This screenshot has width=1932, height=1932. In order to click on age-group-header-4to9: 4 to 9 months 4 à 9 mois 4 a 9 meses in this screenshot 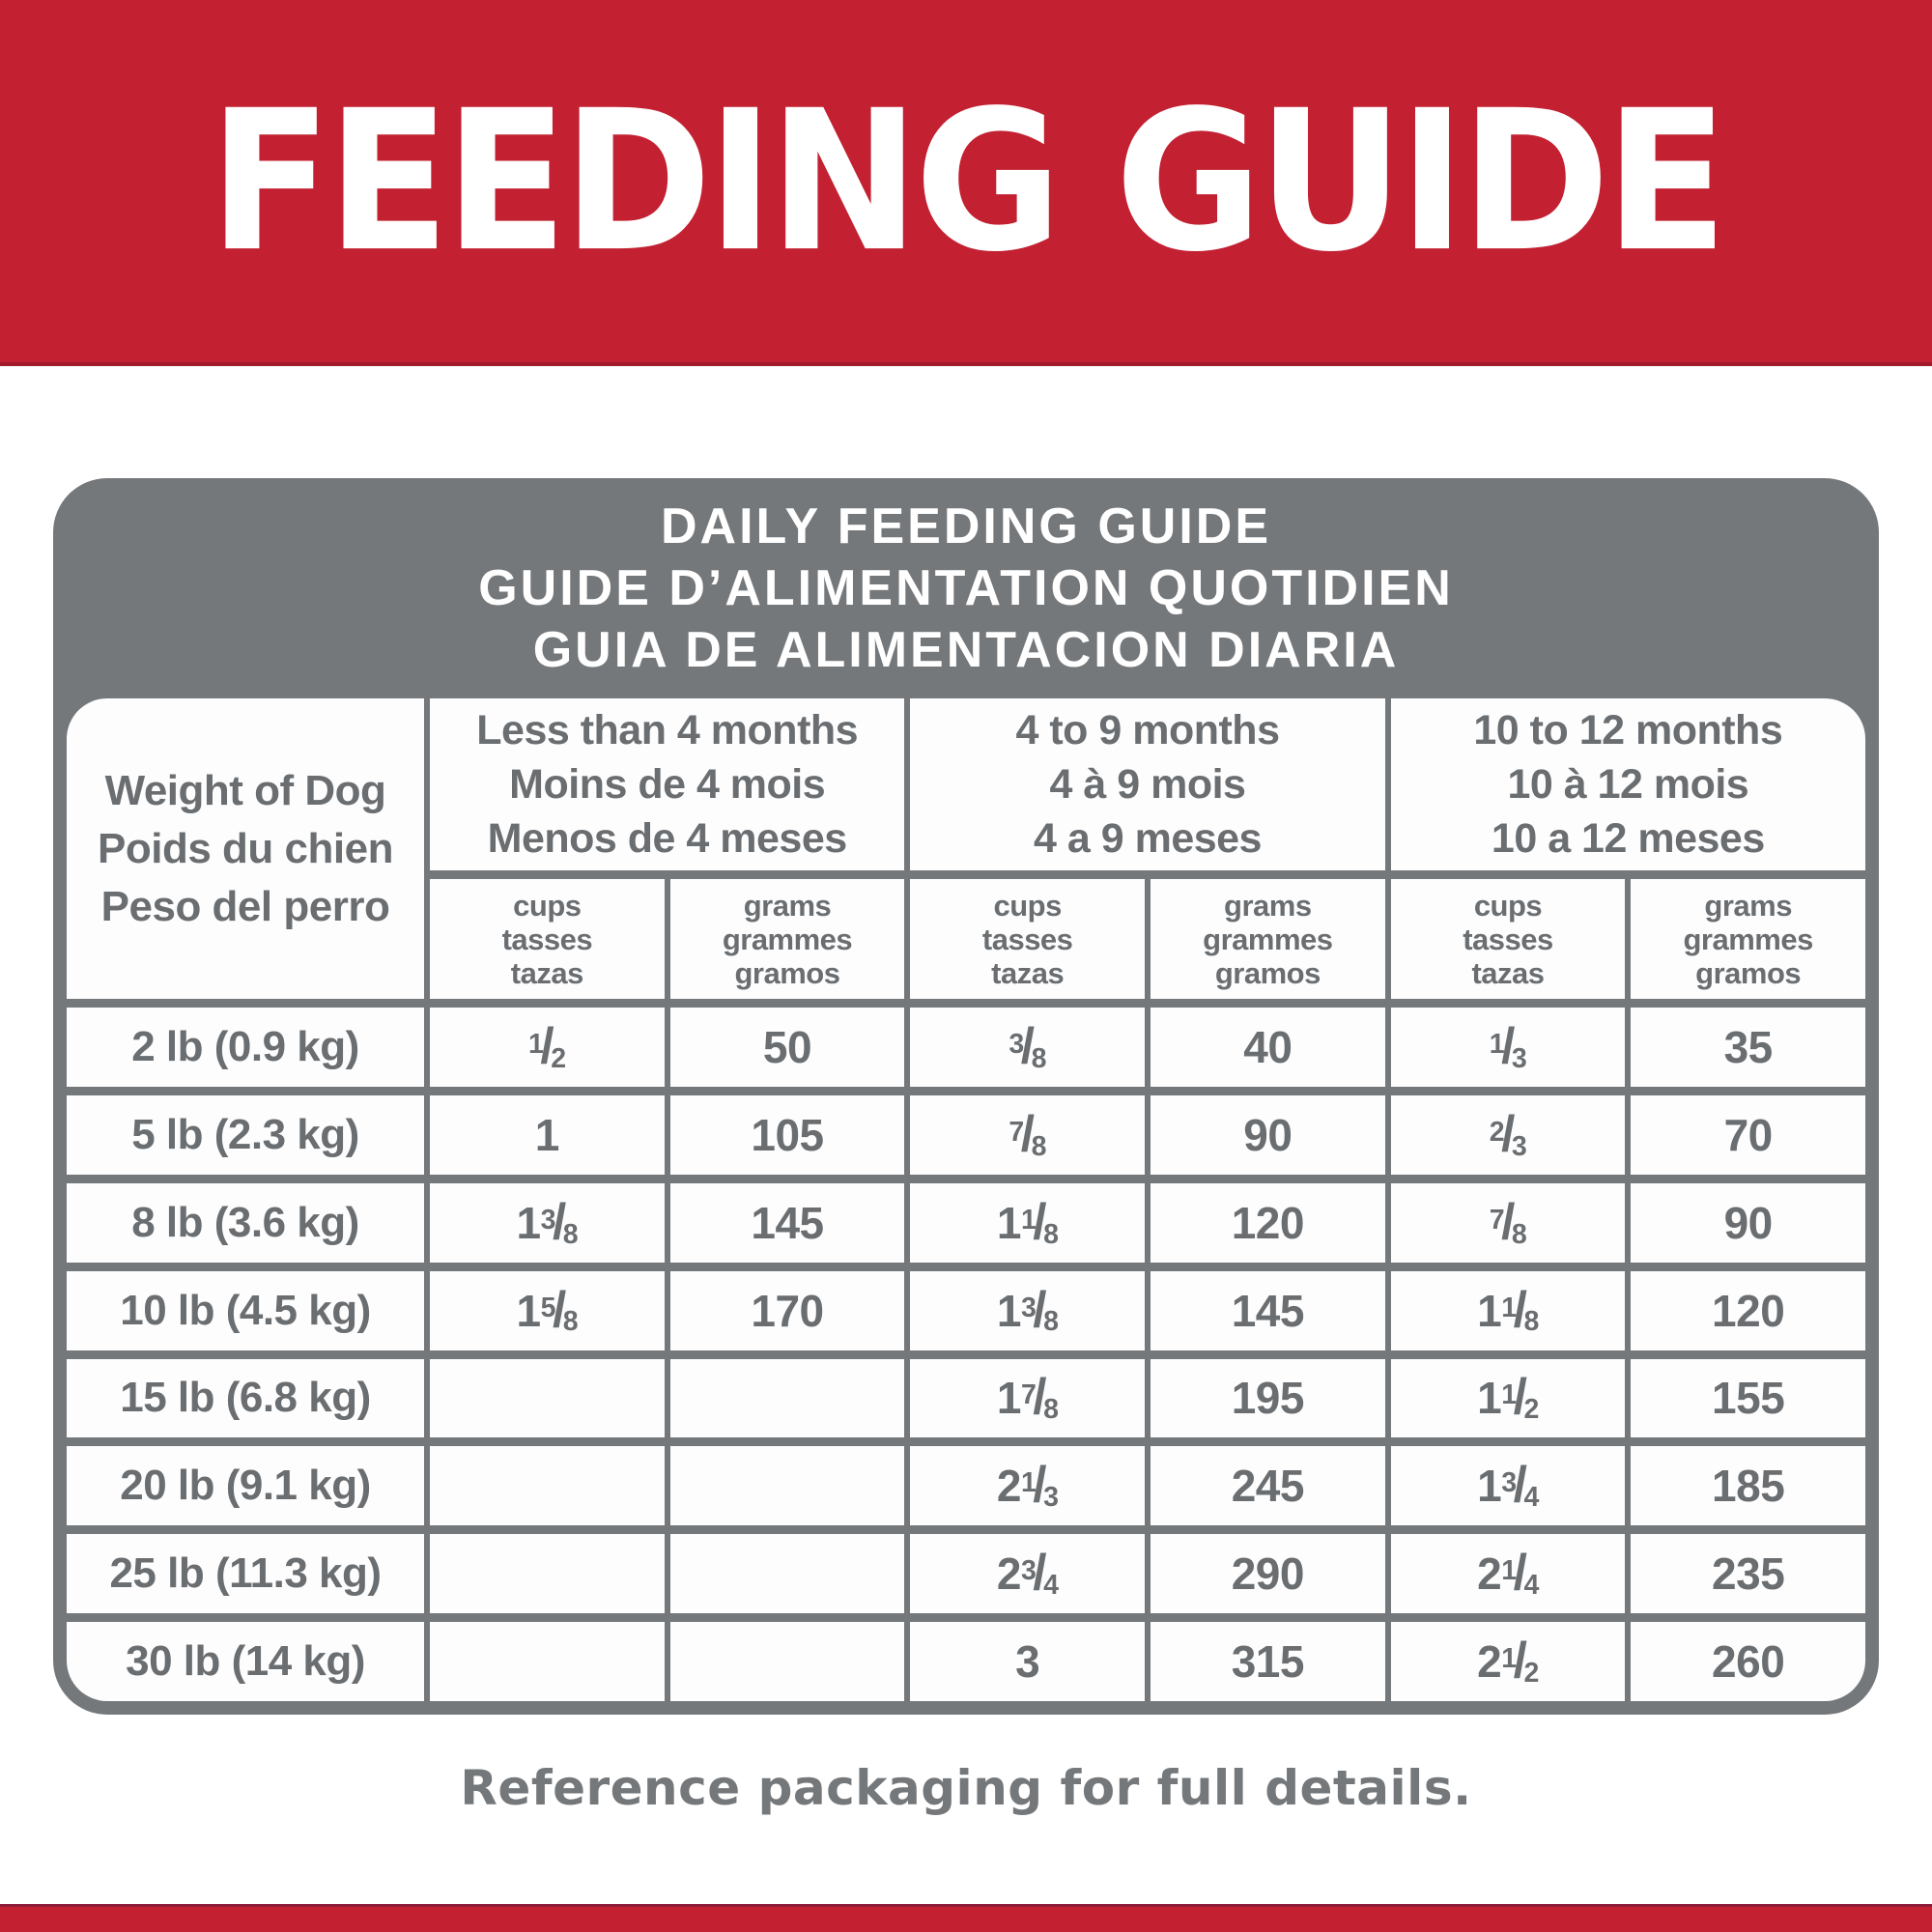, I will do `click(1147, 784)`.